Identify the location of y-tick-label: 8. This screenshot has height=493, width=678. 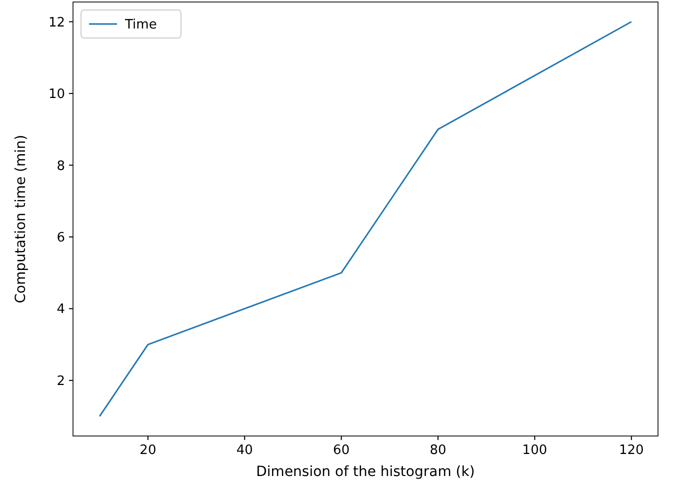
(60, 166).